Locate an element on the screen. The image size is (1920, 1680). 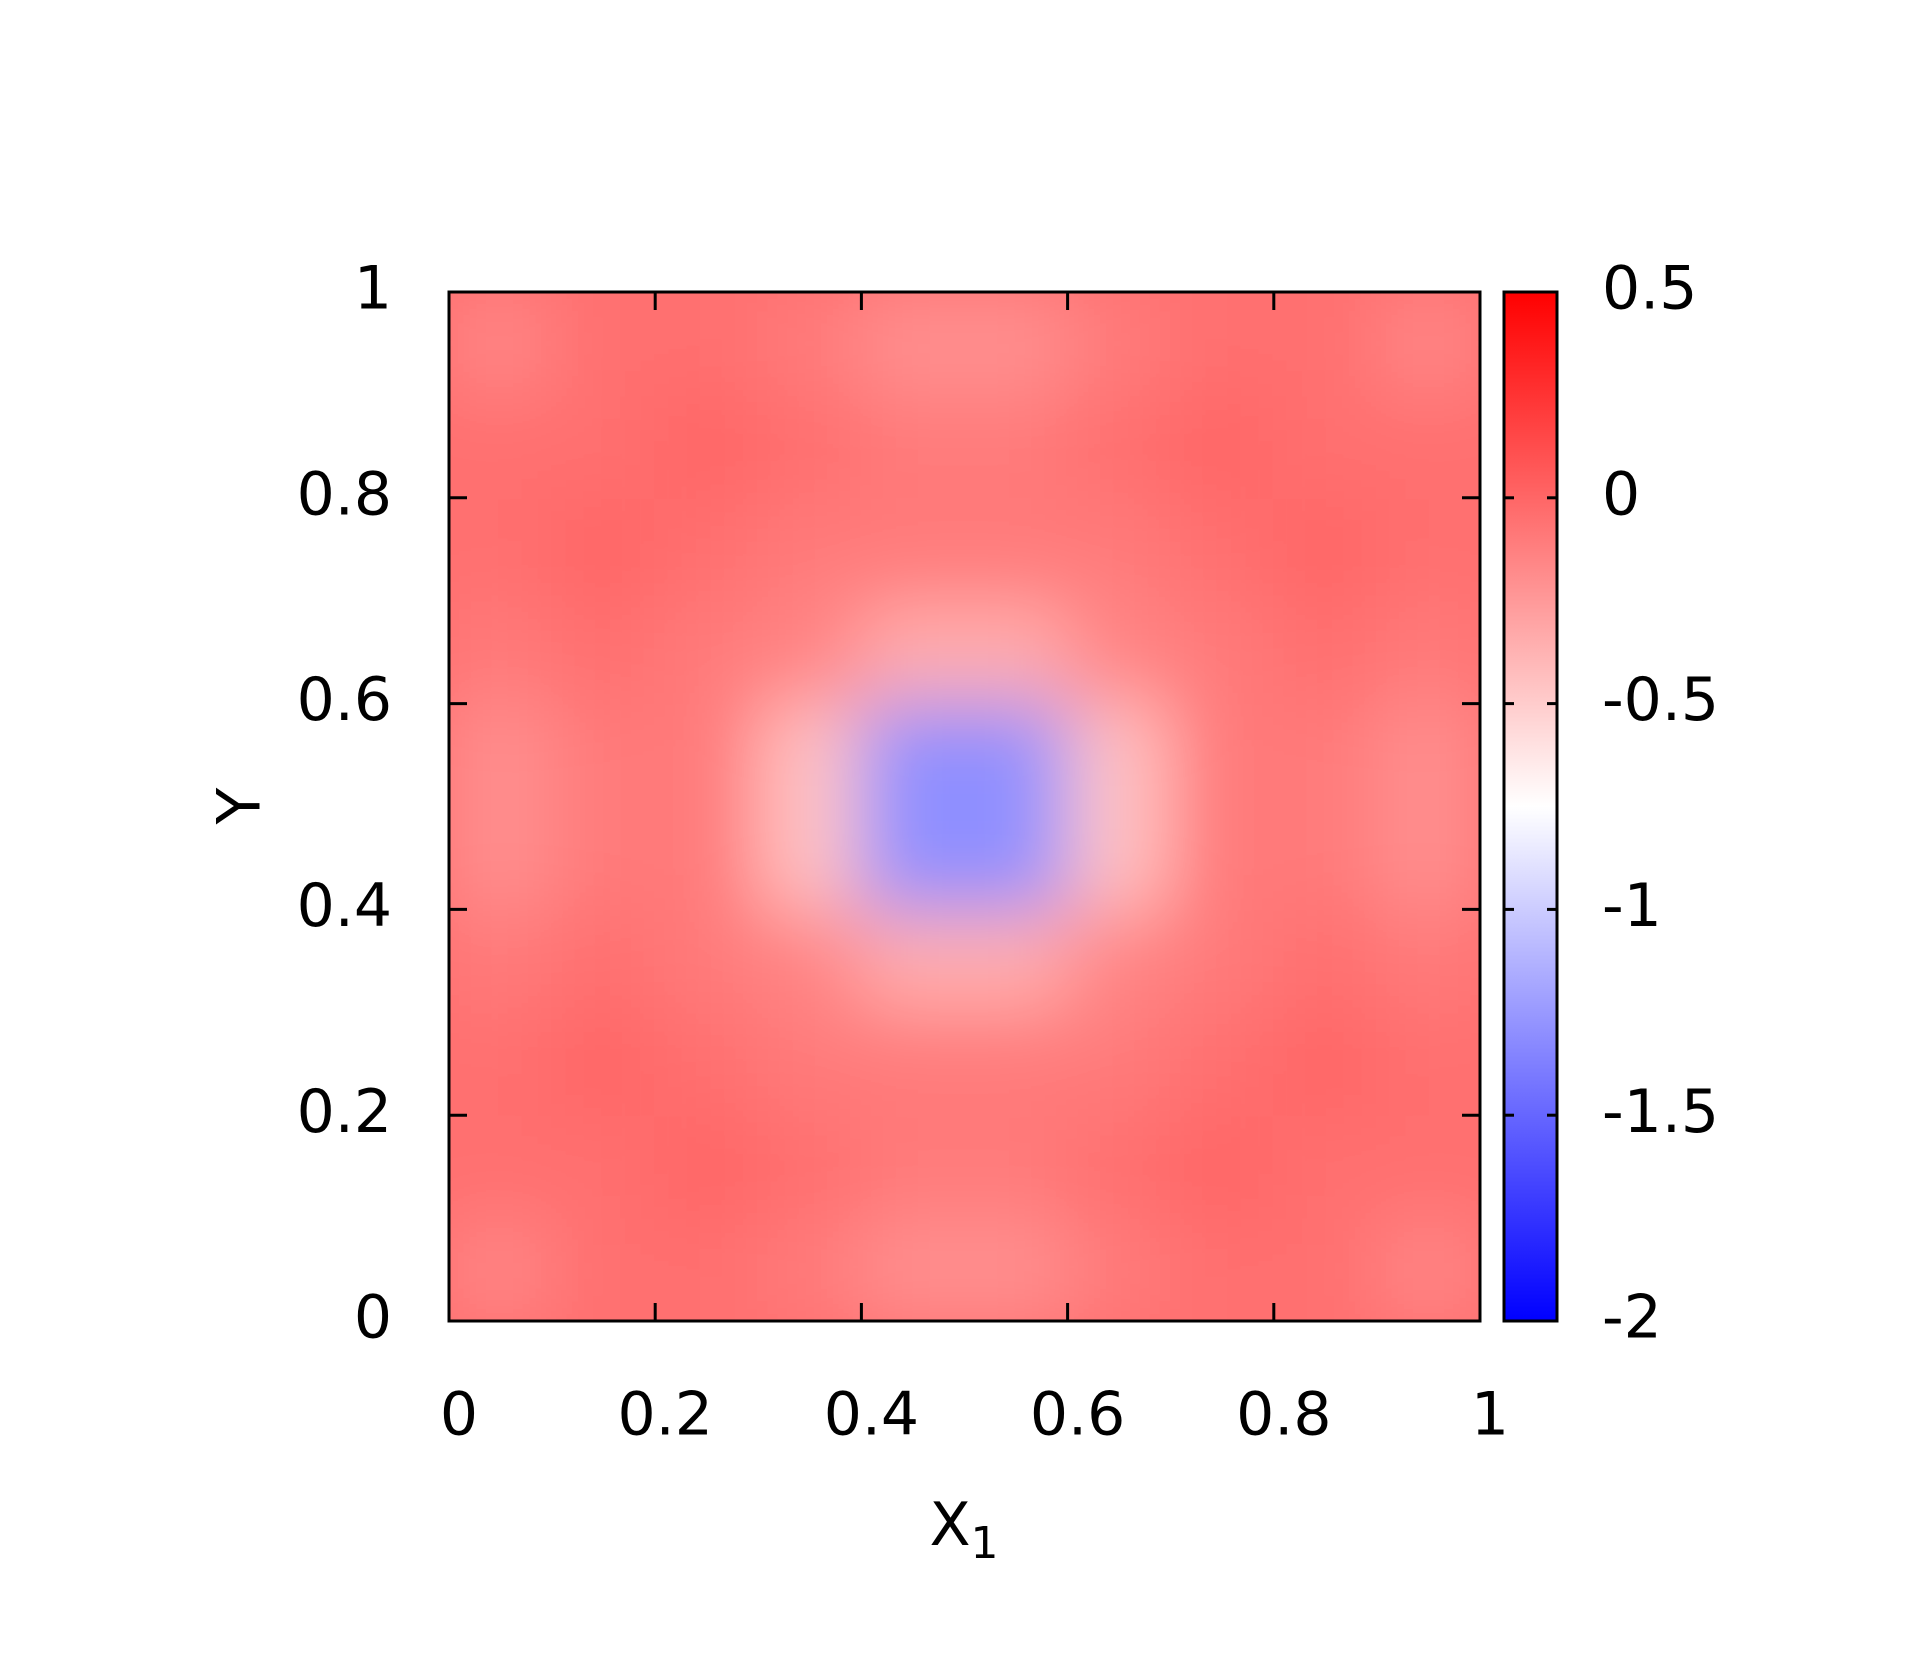
y-tick-label: 0.4 is located at coordinates (344, 906).